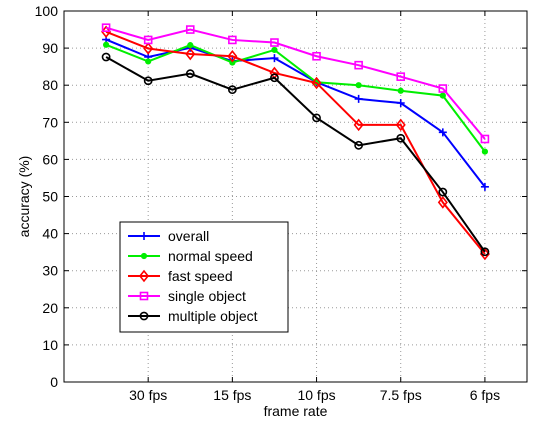 Image resolution: width=537 pixels, height=423 pixels. I want to click on y-tick-label: 0, so click(54, 382).